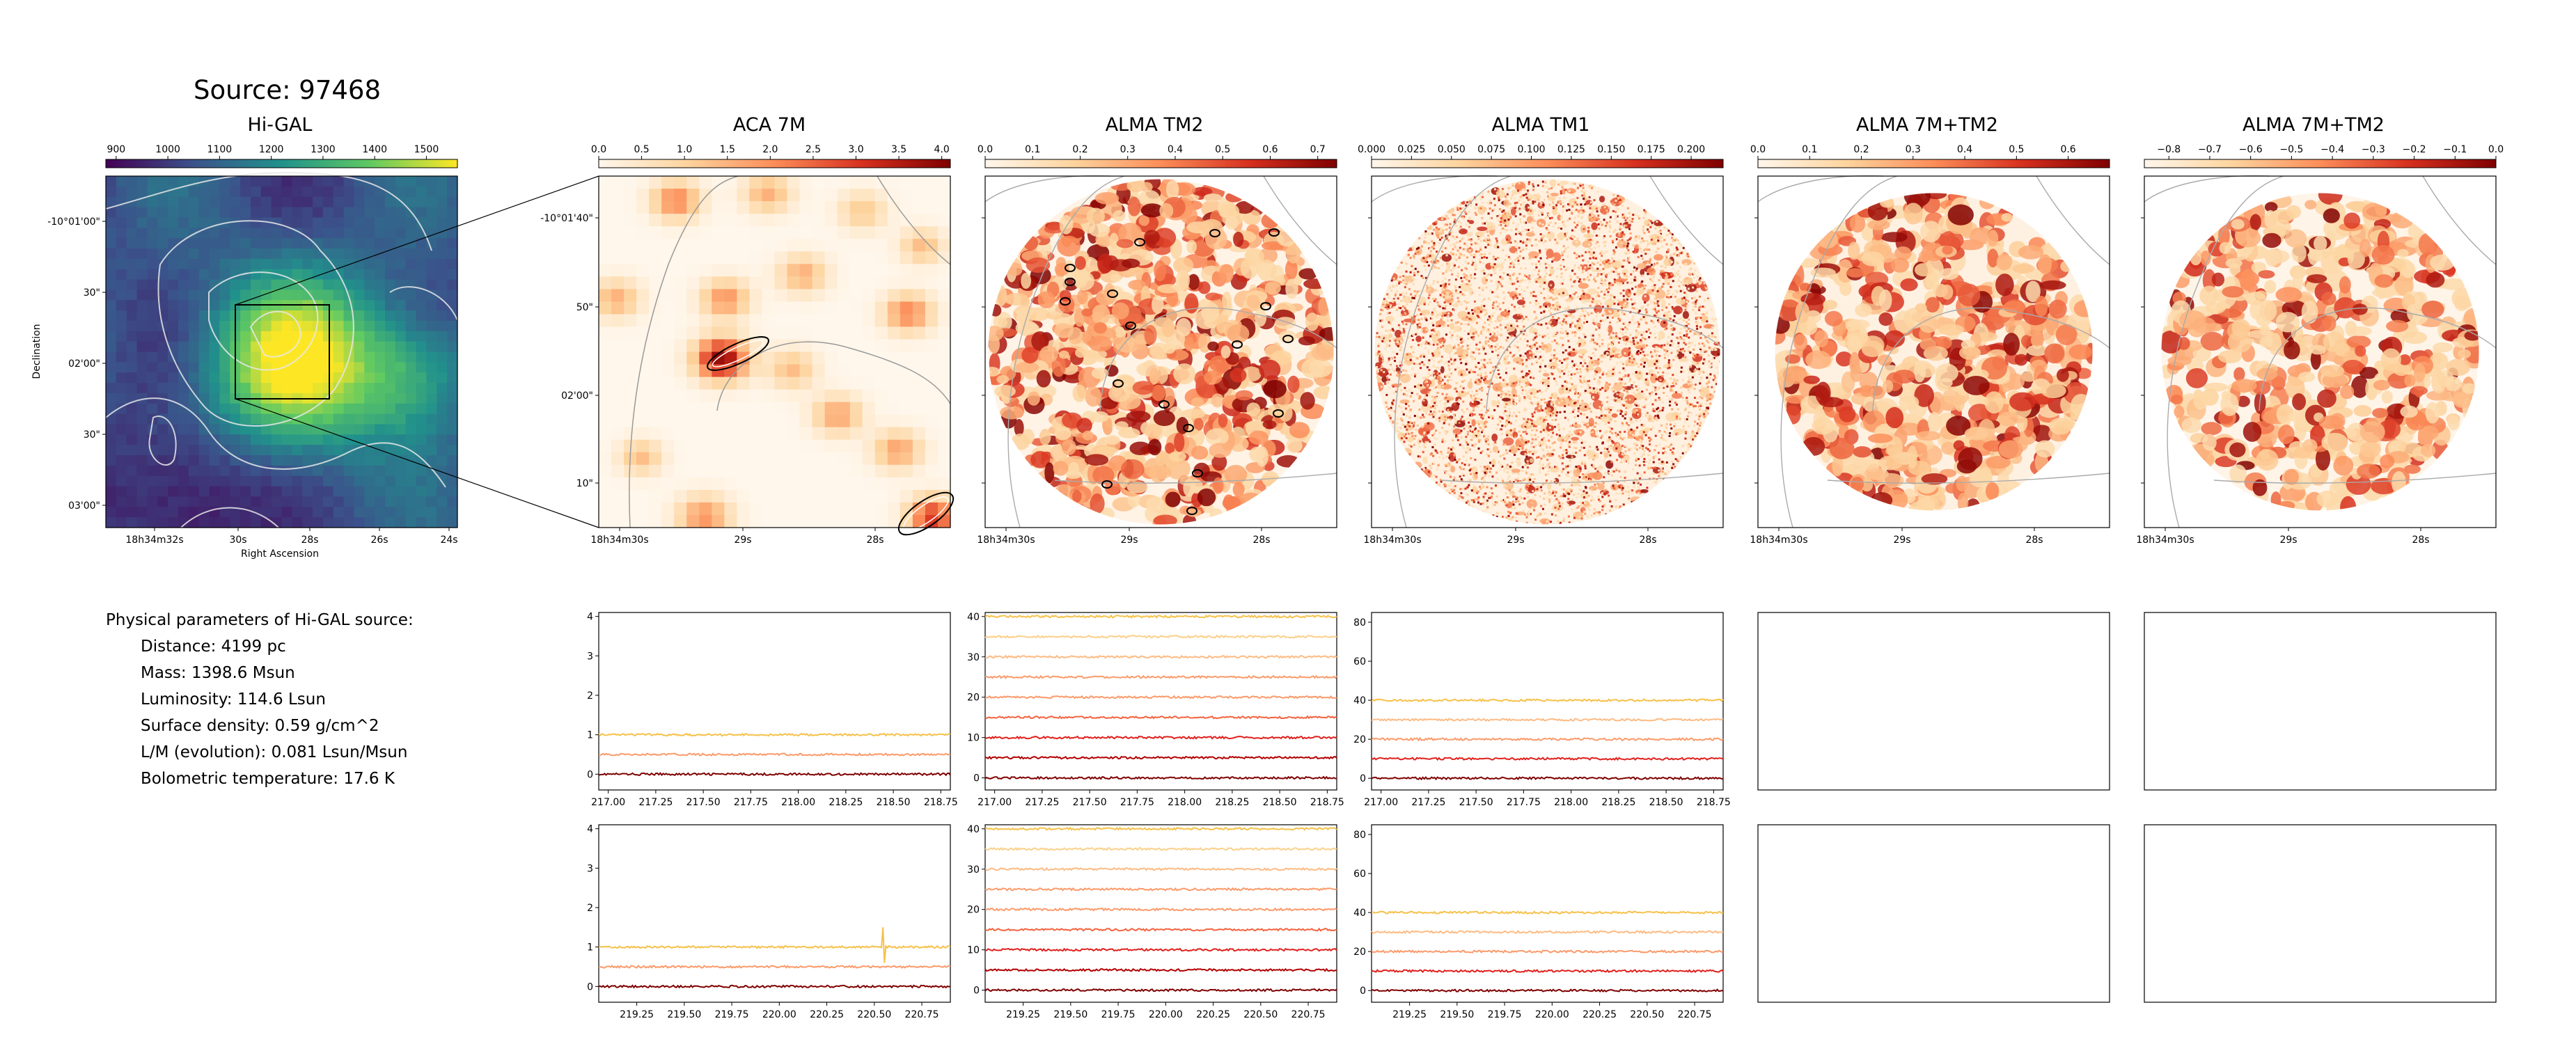  What do you see at coordinates (1042, 802) in the screenshot?
I see `x-tick-label: 217.25` at bounding box center [1042, 802].